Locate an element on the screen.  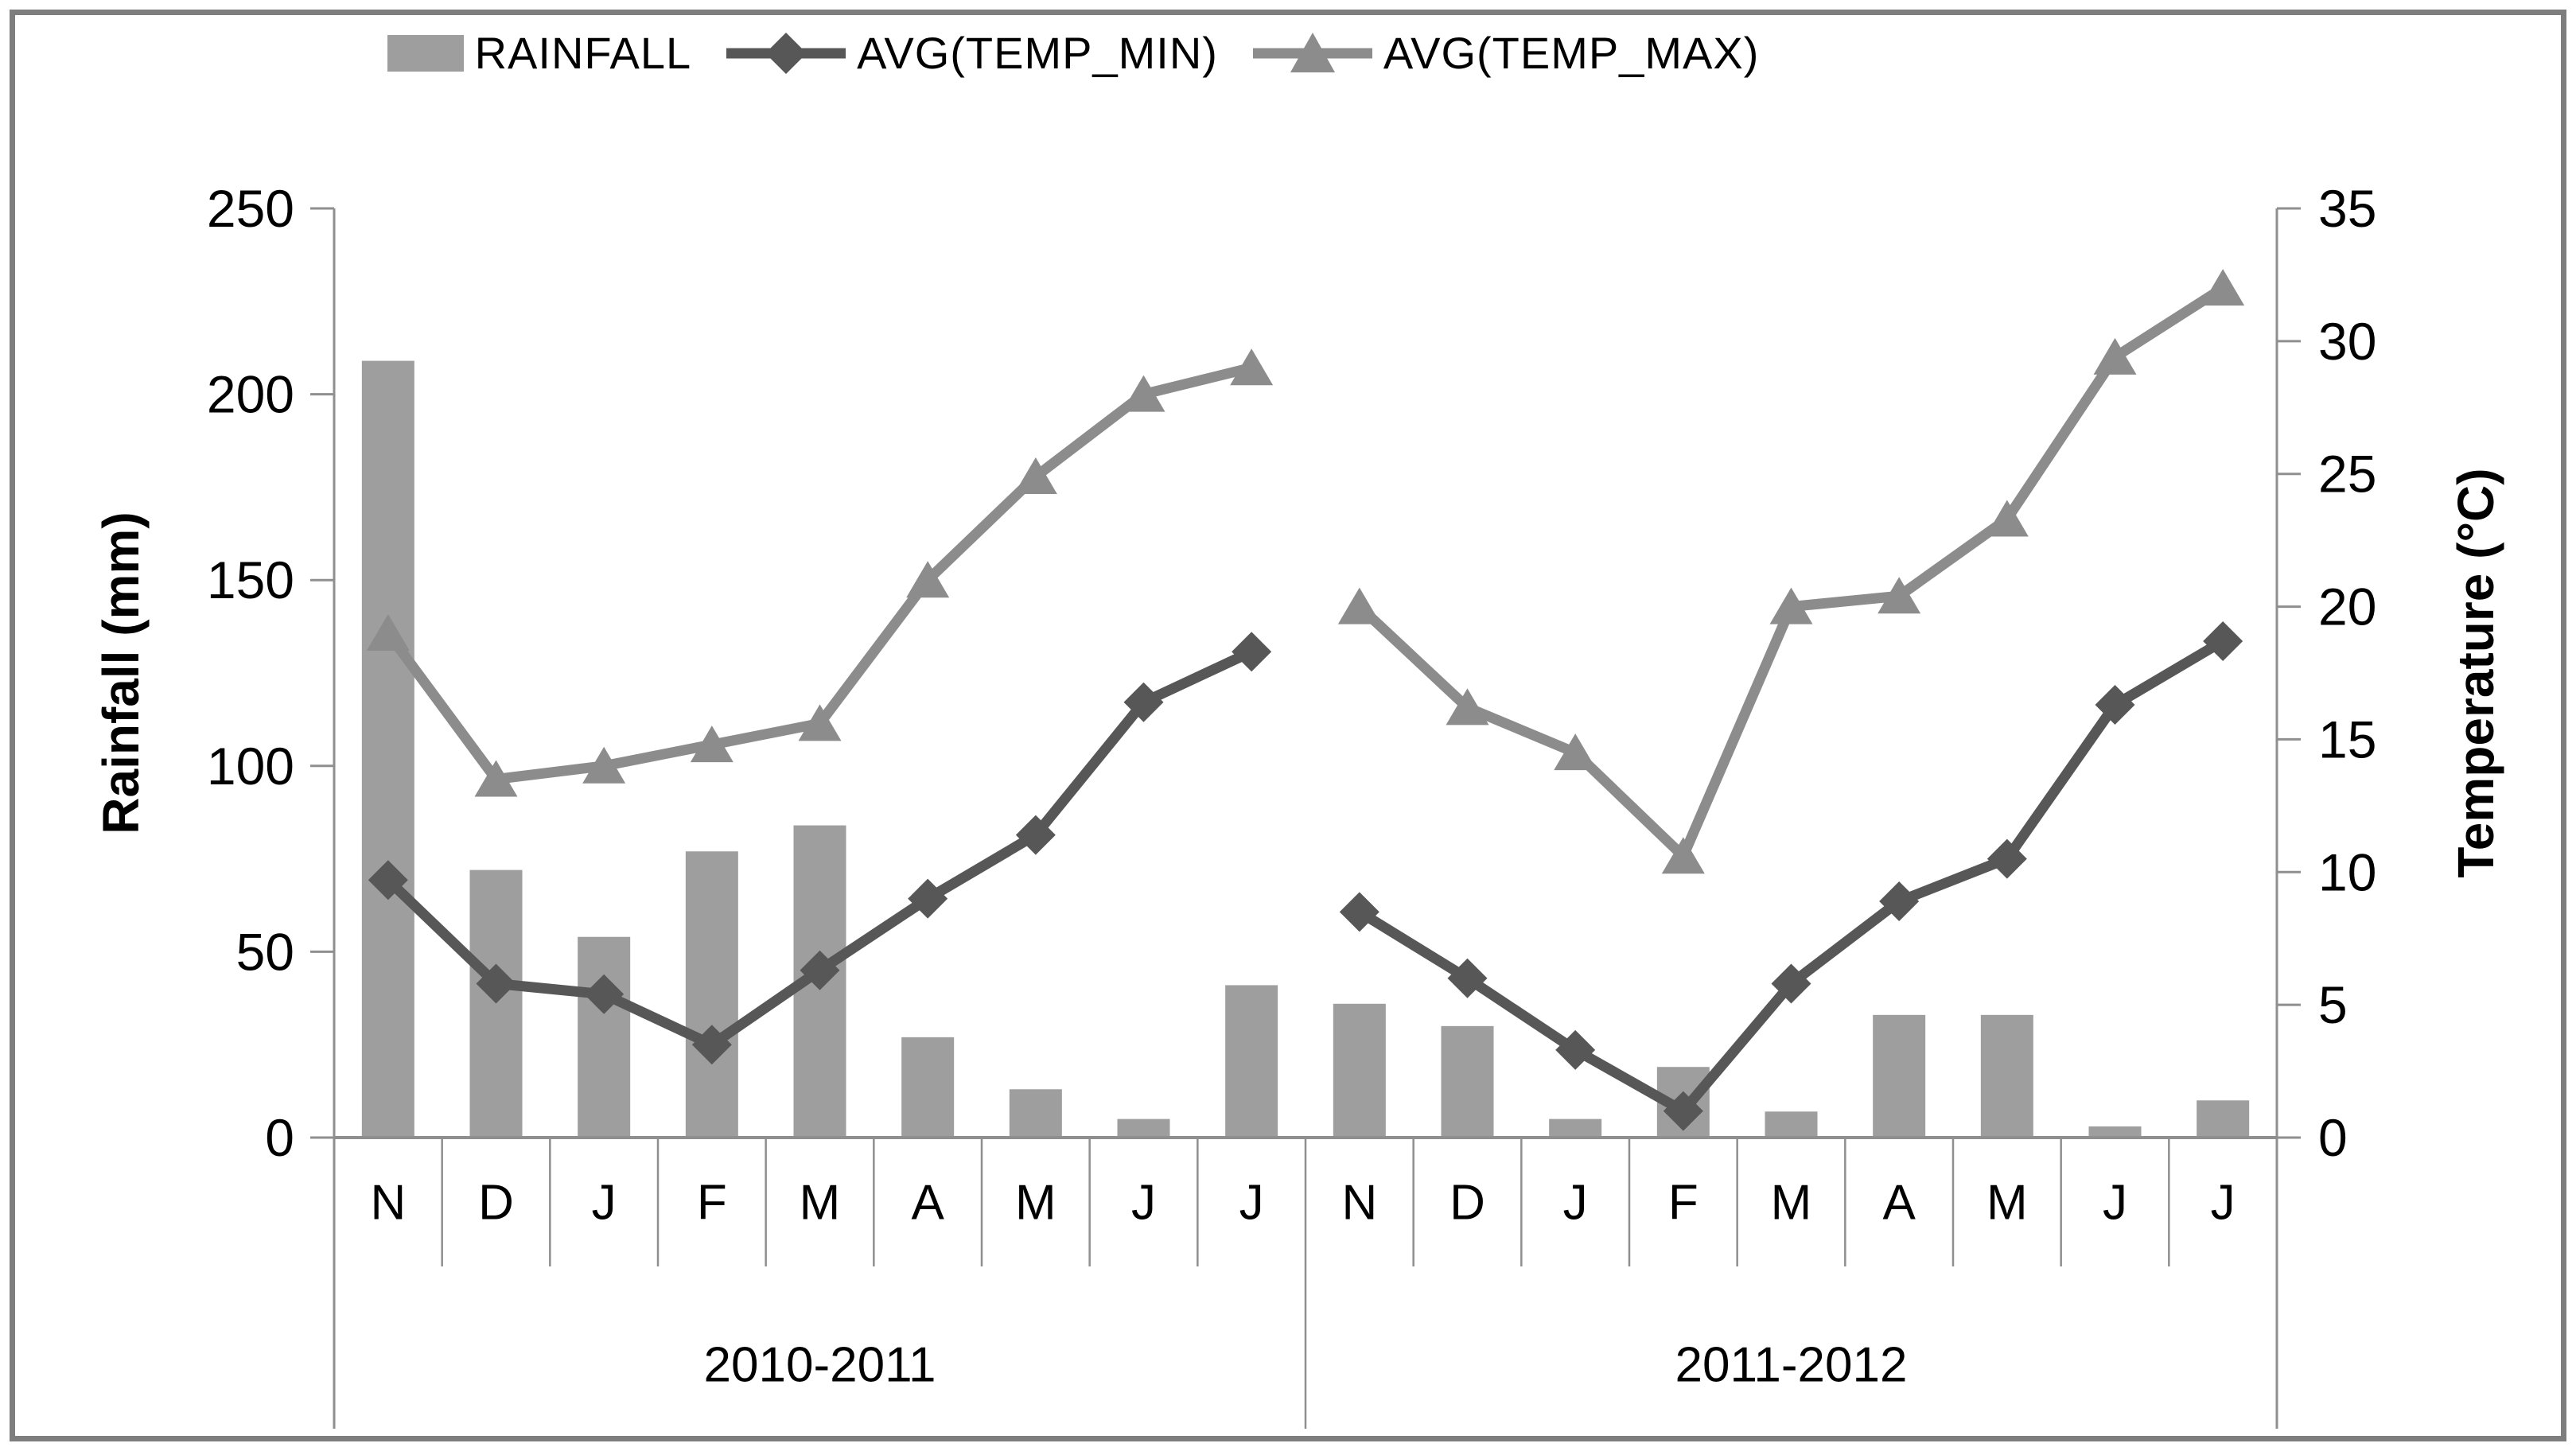
left-axis-tick-label: 0 is located at coordinates (279, 1137).